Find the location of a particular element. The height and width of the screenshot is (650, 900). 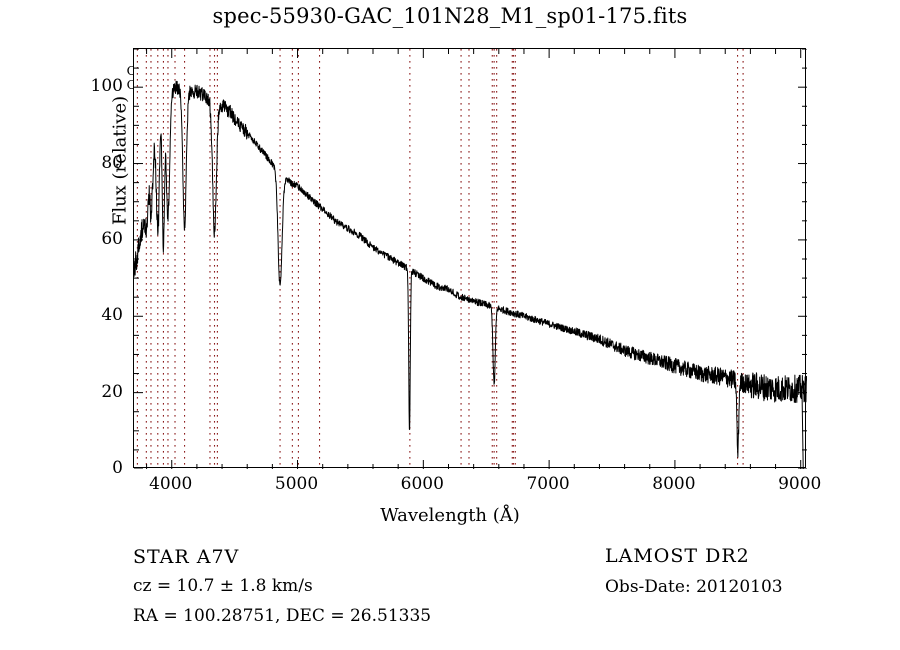

page-title: spec-55930-GAC_101N28_M1_sp01-175.fits is located at coordinates (450, 16).